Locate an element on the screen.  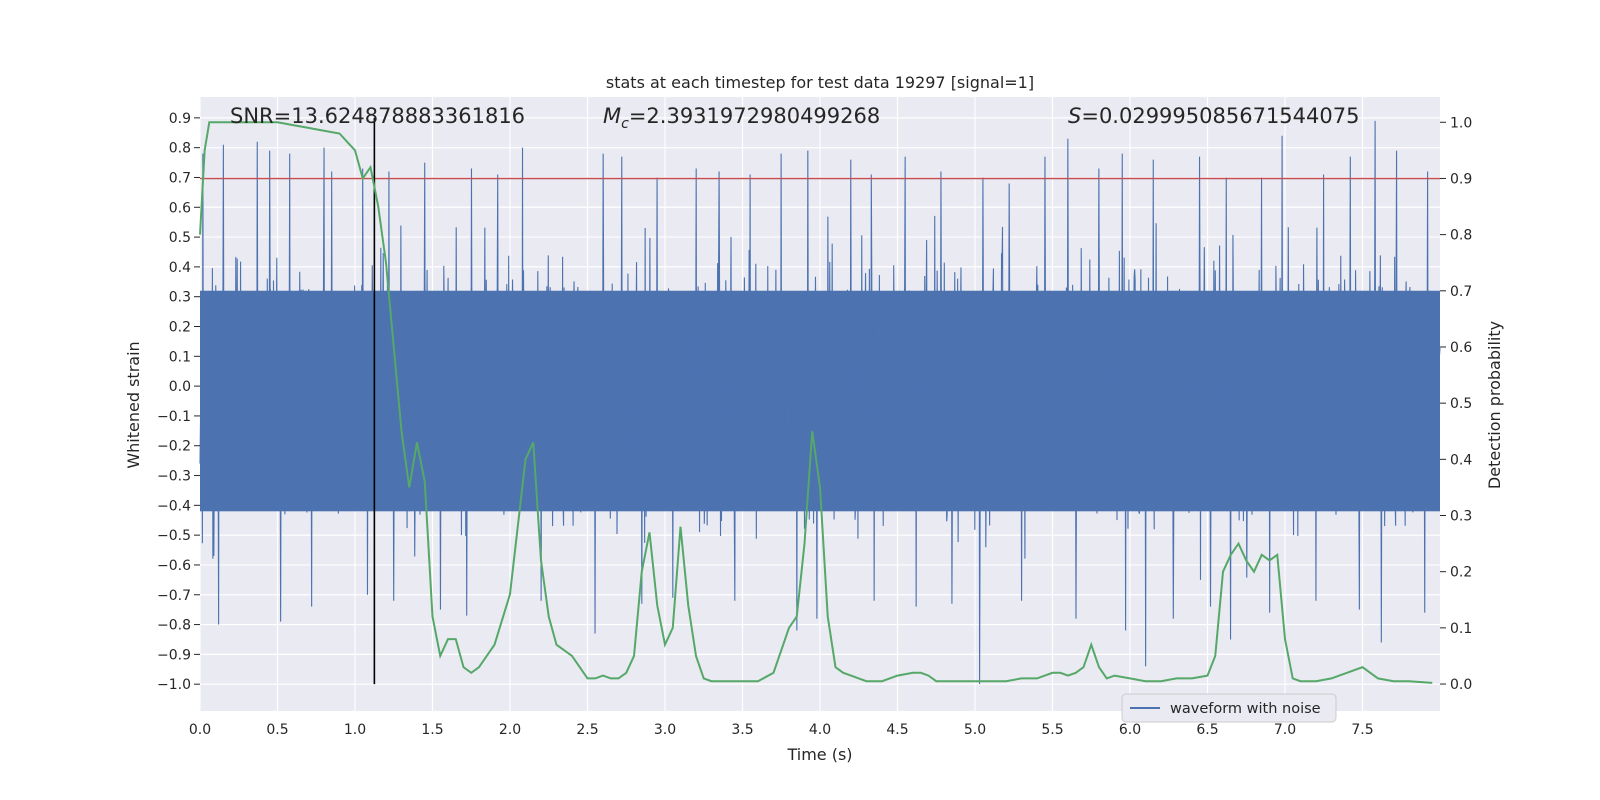
y-tick-label: 0.0 is located at coordinates (180, 387).